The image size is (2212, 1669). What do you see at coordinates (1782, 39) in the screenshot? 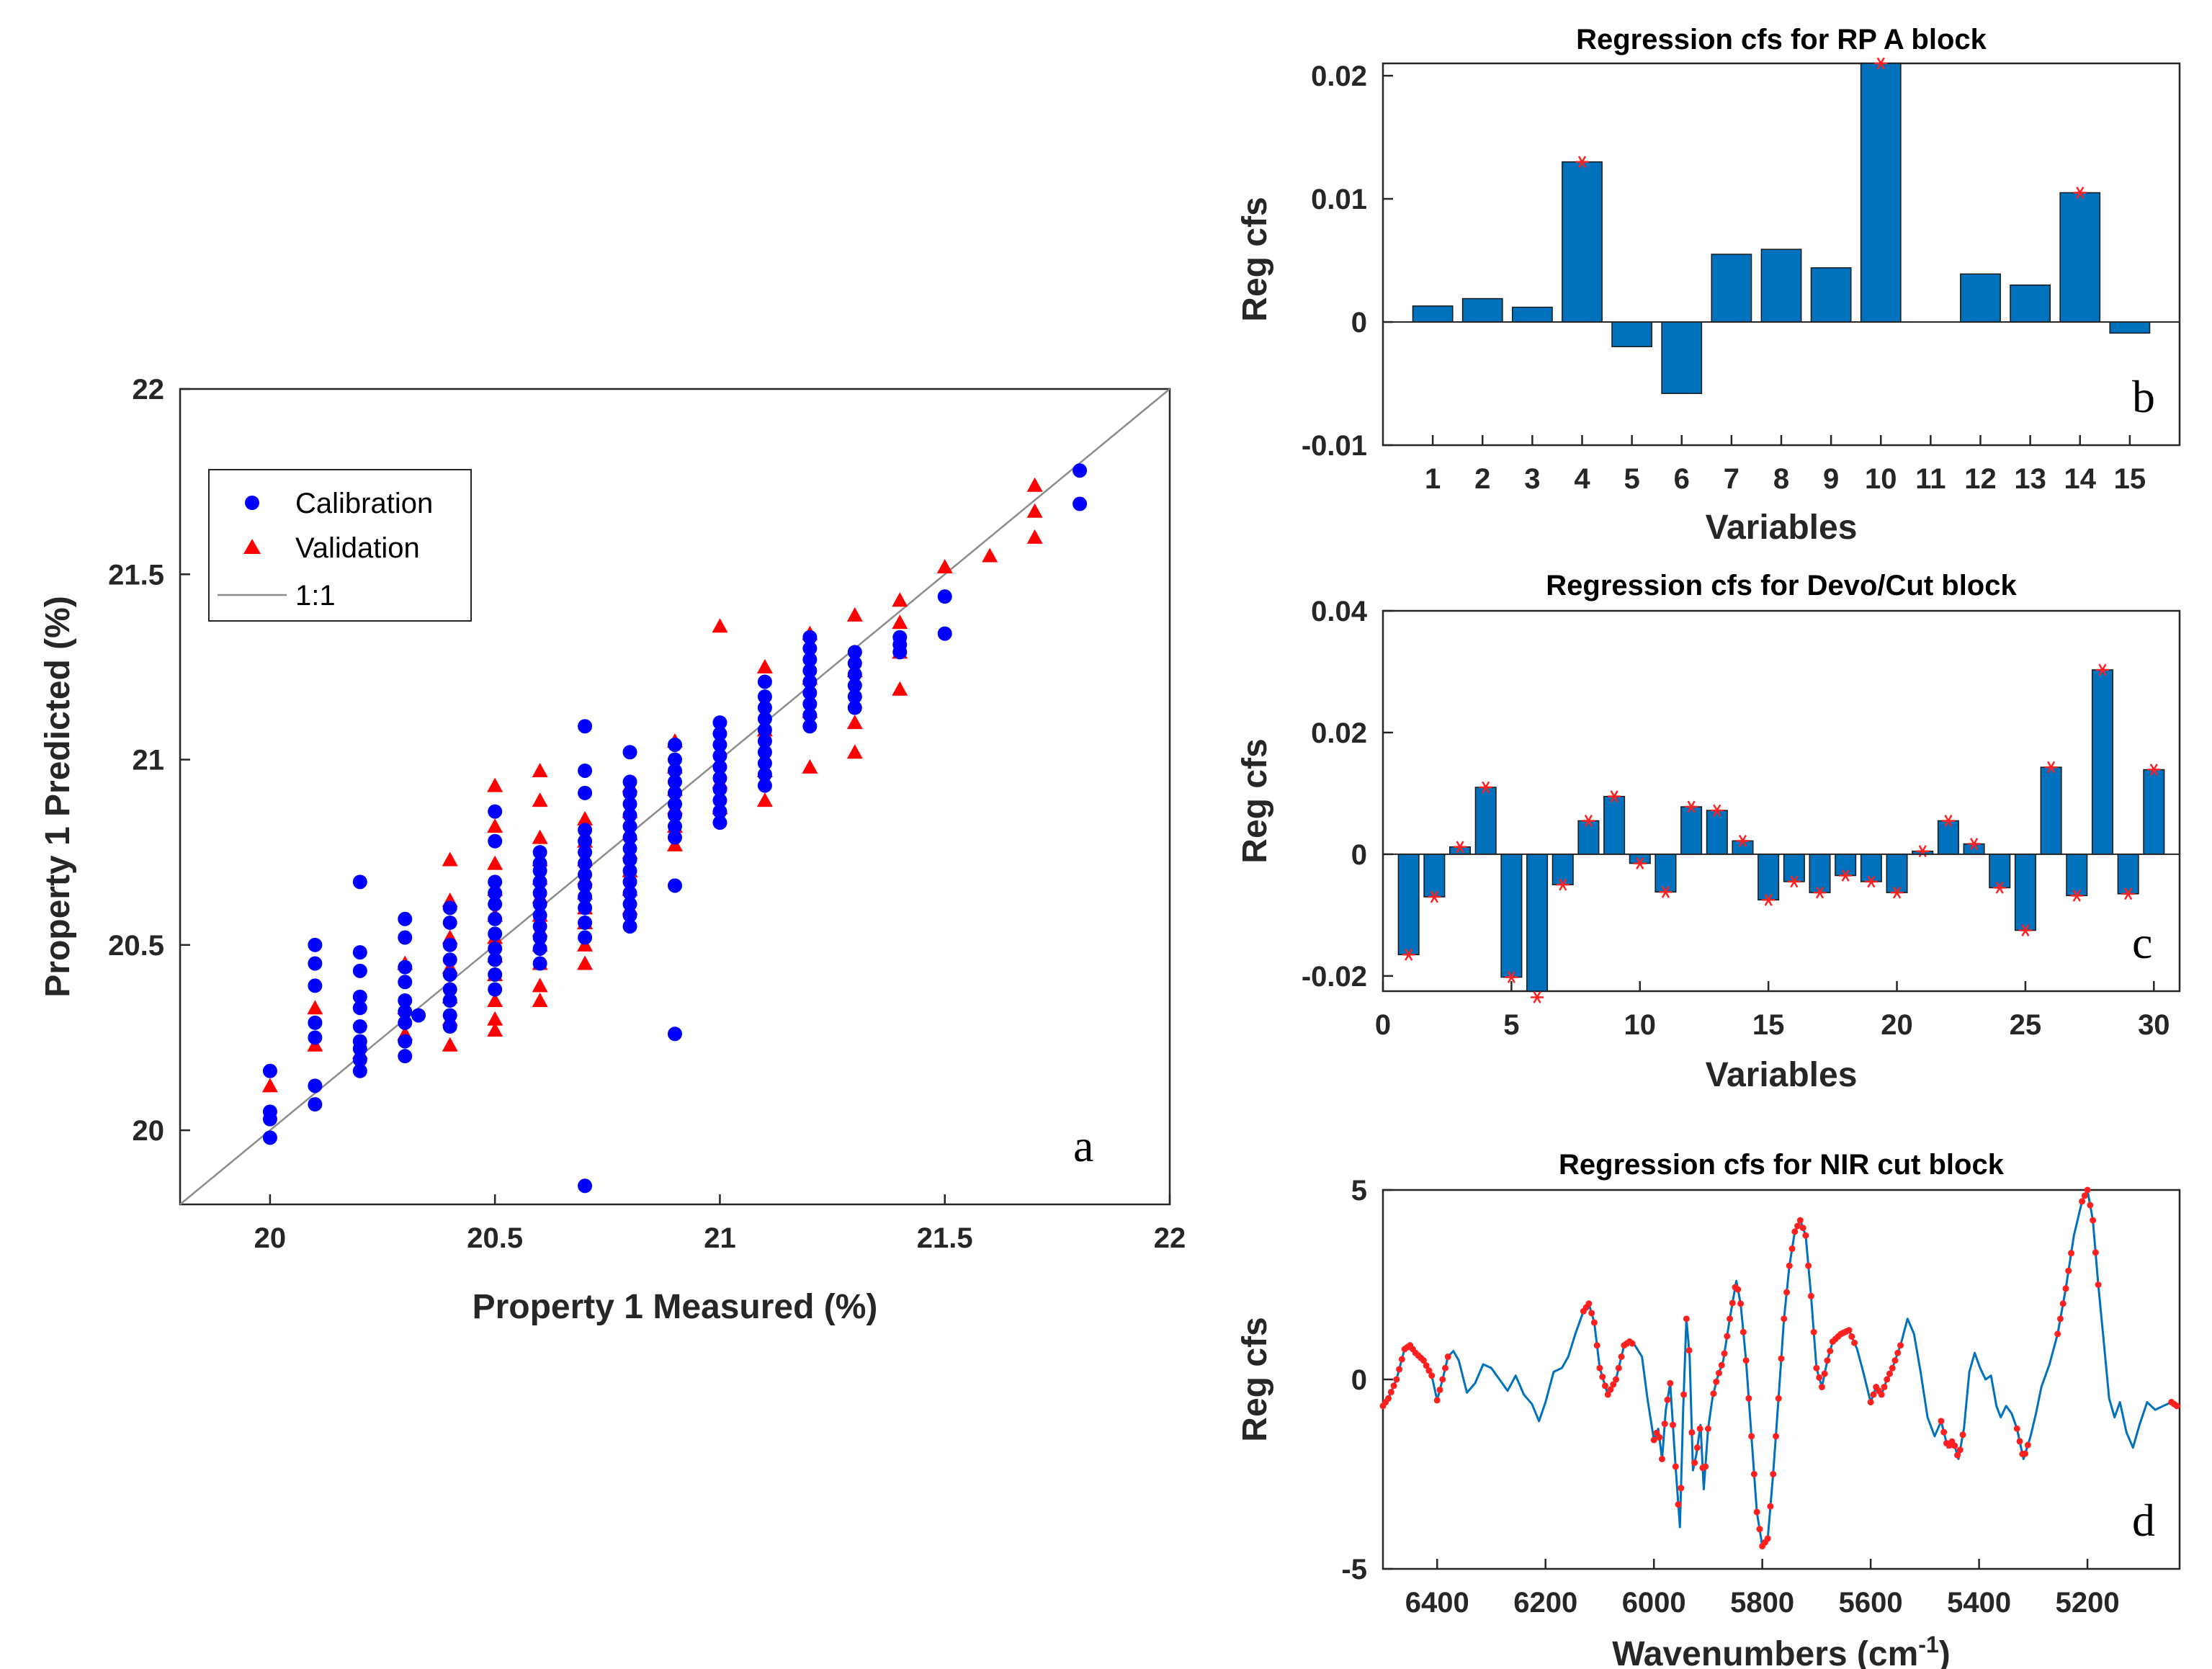
I see `panel-b-title: Regression cfs for RP A block` at bounding box center [1782, 39].